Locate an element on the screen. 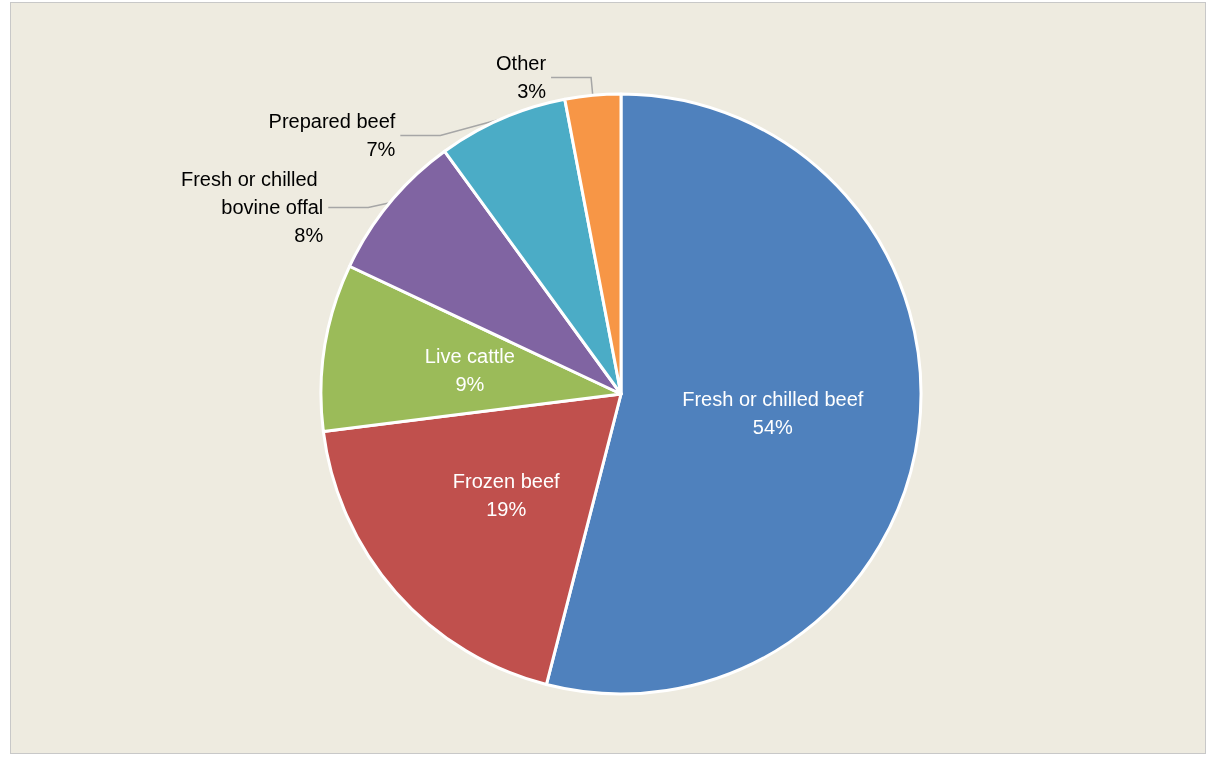 The height and width of the screenshot is (757, 1208). slice-label: Other is located at coordinates (521, 63).